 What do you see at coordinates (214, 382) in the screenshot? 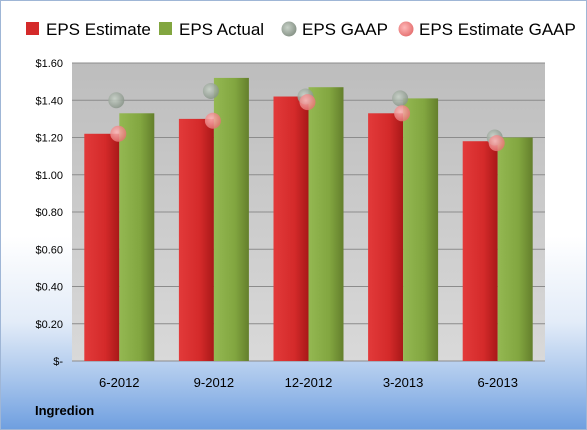
I see `x-tick-label: 9-2012` at bounding box center [214, 382].